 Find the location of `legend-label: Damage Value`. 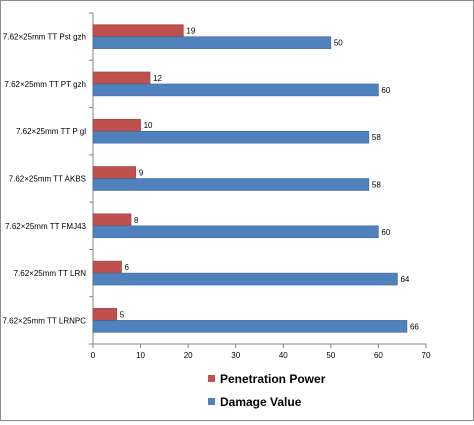

legend-label: Damage Value is located at coordinates (261, 402).